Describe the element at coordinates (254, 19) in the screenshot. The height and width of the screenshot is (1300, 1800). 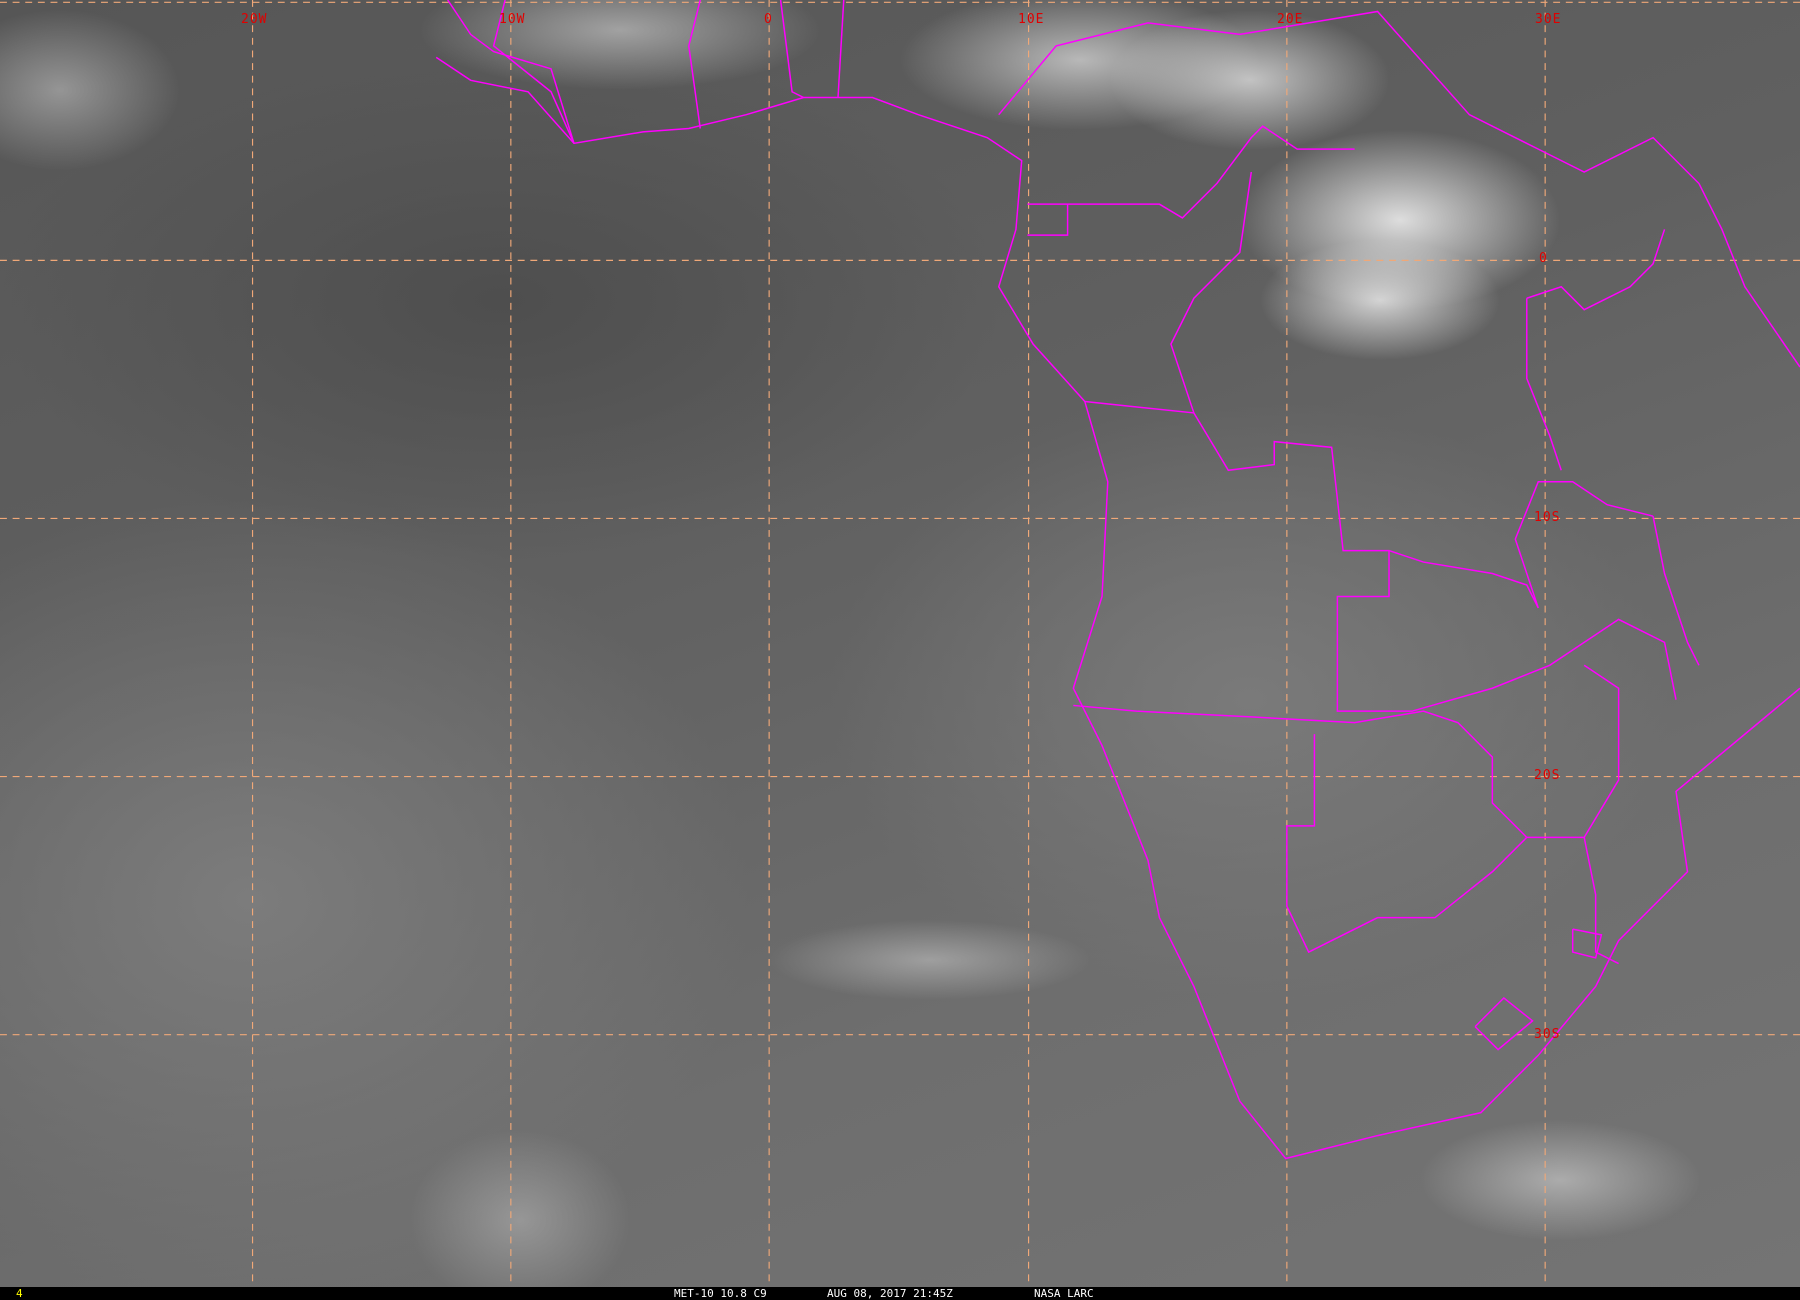
I see `lon-label-20w: 20W` at that location.